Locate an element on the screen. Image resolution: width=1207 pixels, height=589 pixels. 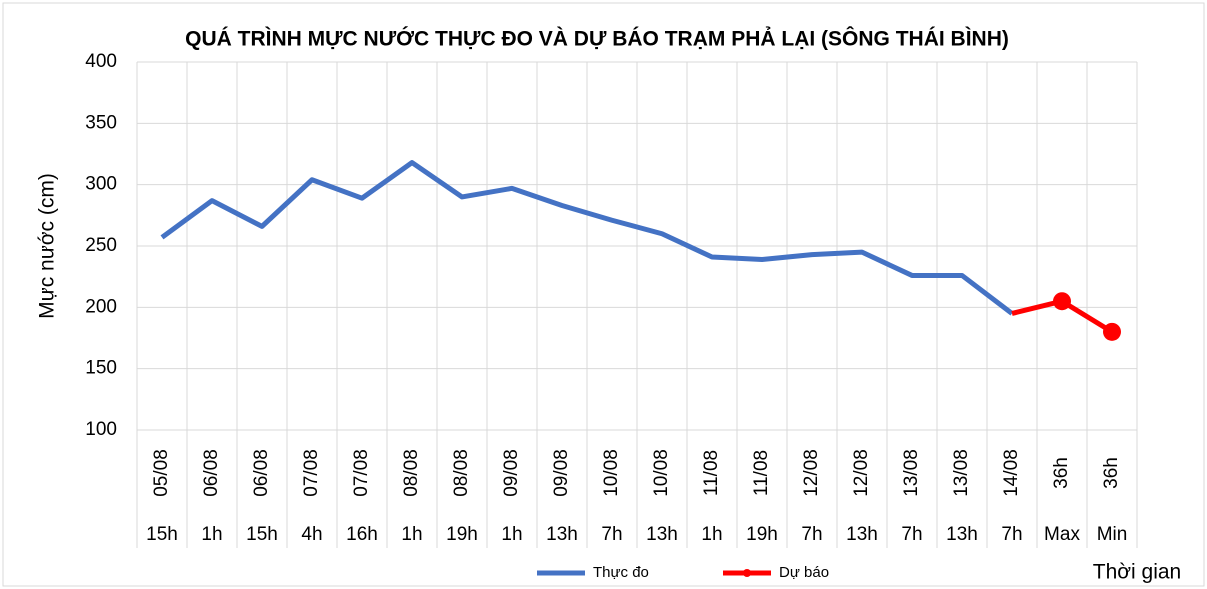
legend-label: Thực đo is located at coordinates (621, 572).